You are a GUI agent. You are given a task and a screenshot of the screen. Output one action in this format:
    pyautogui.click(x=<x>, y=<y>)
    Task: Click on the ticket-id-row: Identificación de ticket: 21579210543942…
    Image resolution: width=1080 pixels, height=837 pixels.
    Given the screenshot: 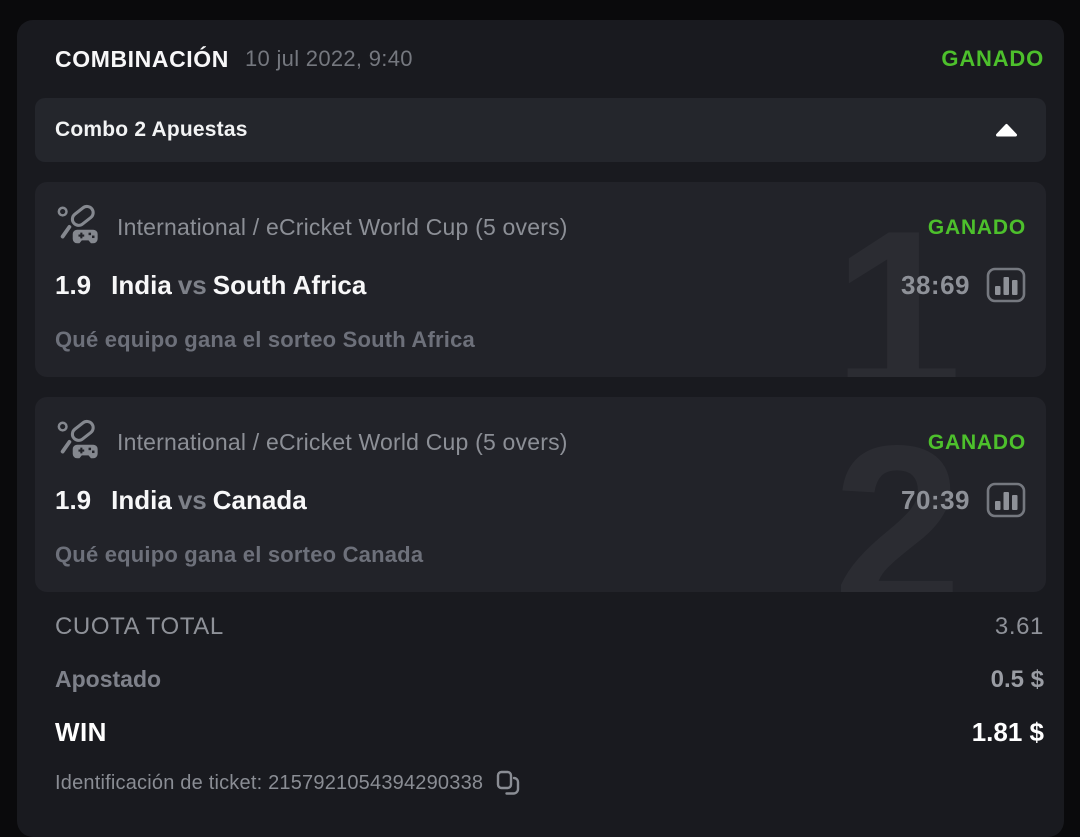 What is the action you would take?
    pyautogui.click(x=540, y=783)
    